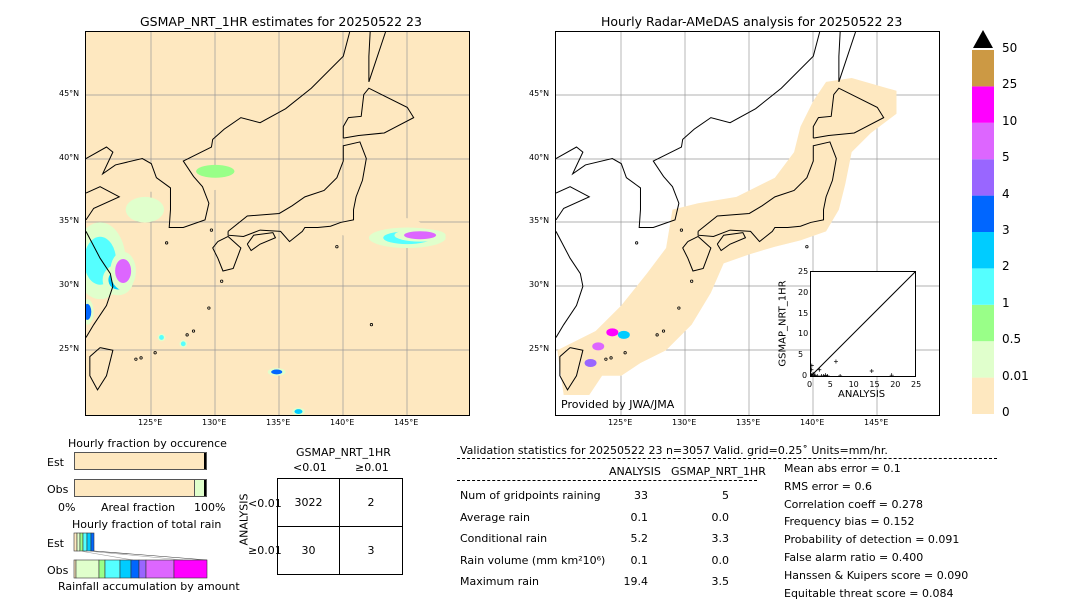 This screenshot has width=1080, height=612. I want to click on stat-gsmap: 5, so click(725, 495).